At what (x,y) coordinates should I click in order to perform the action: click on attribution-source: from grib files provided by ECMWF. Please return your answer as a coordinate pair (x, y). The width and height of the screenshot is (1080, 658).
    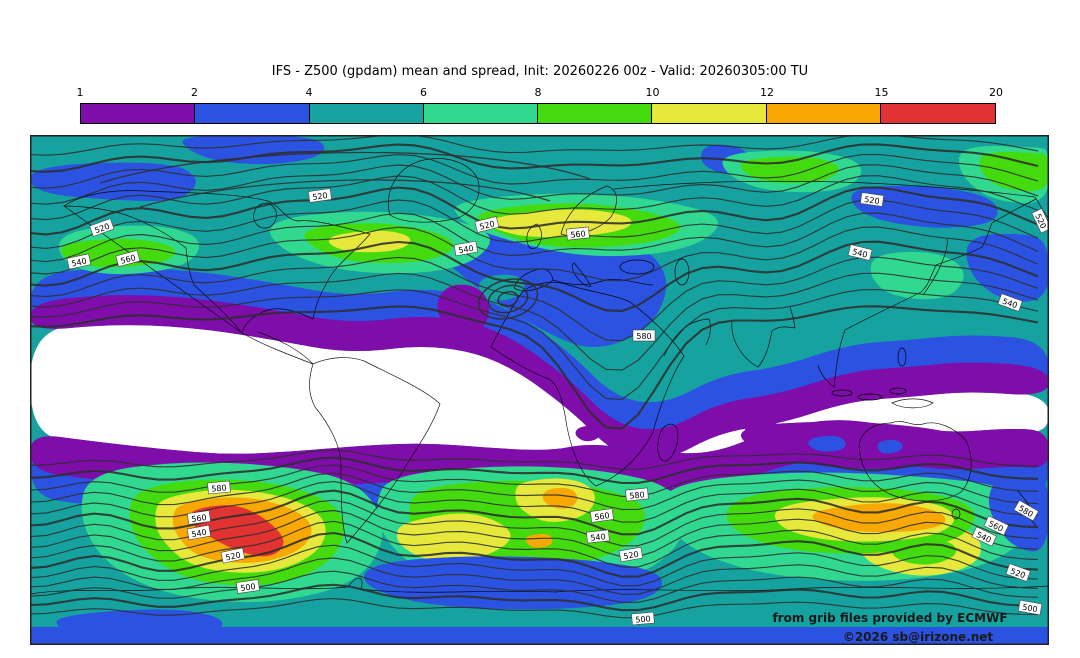
    Looking at the image, I should click on (889, 618).